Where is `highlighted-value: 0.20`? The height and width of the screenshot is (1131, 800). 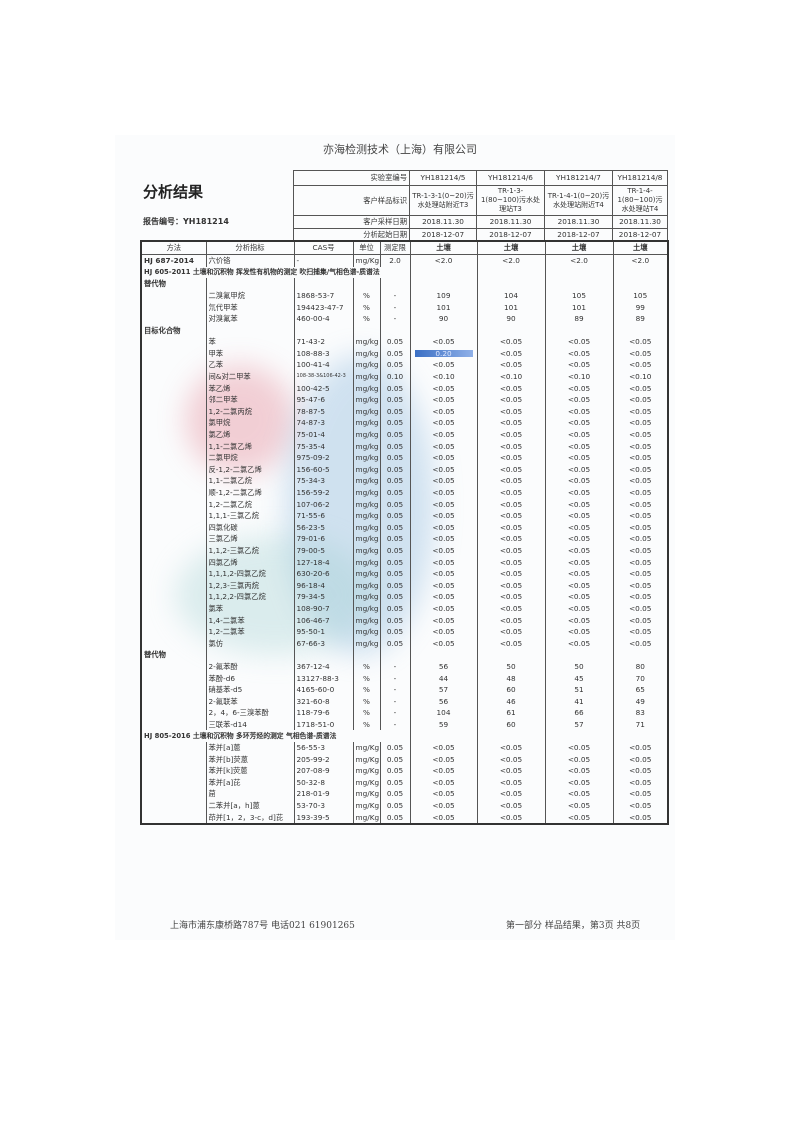
highlighted-value: 0.20 is located at coordinates (443, 353).